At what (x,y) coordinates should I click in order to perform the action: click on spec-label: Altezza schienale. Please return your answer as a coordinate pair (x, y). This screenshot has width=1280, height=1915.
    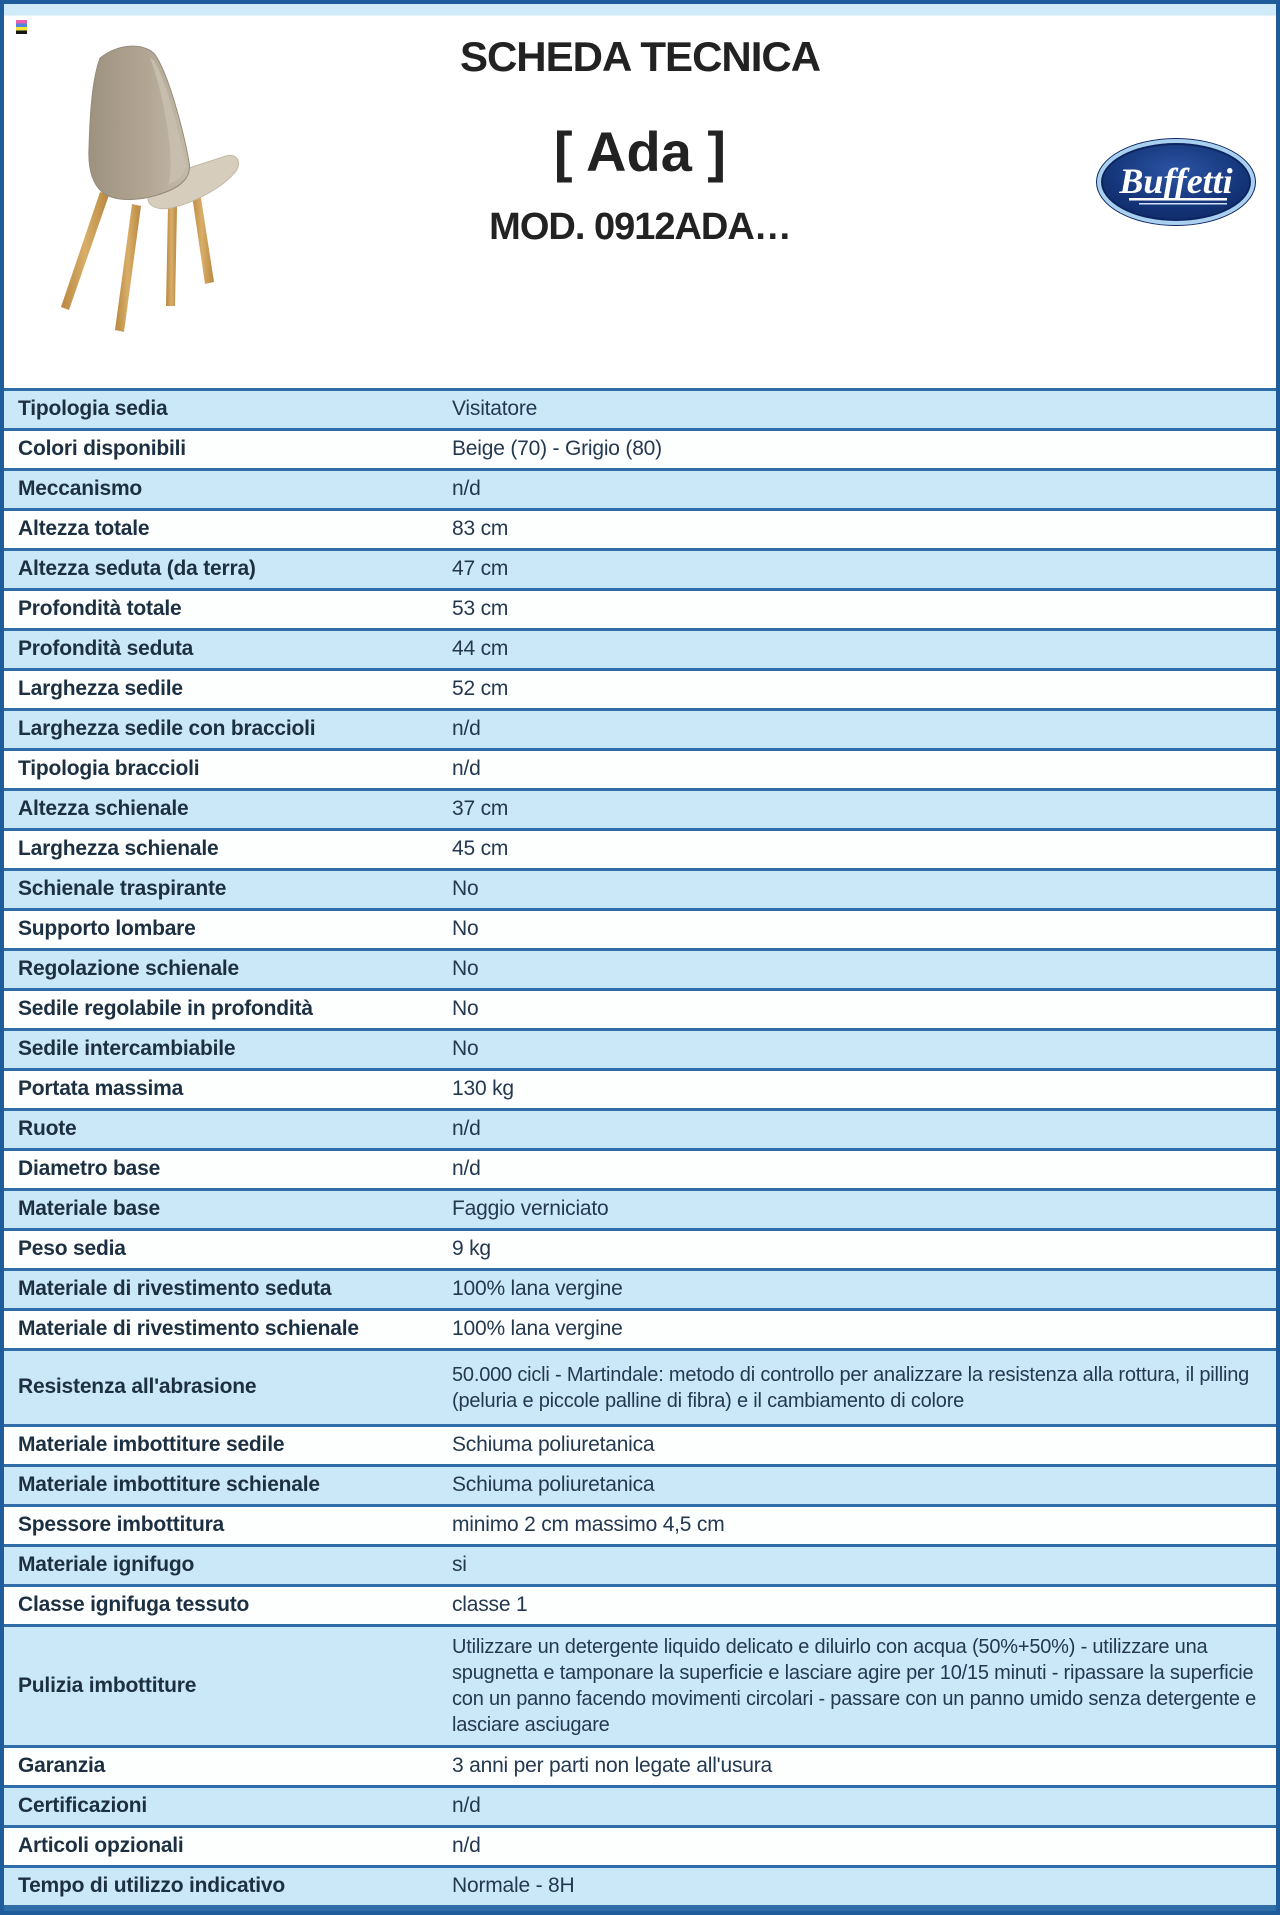
    Looking at the image, I should click on (103, 809).